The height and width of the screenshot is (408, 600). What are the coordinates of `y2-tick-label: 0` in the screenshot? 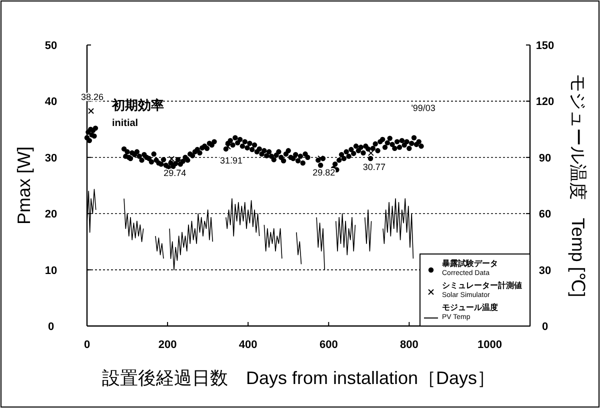 It's located at (545, 327).